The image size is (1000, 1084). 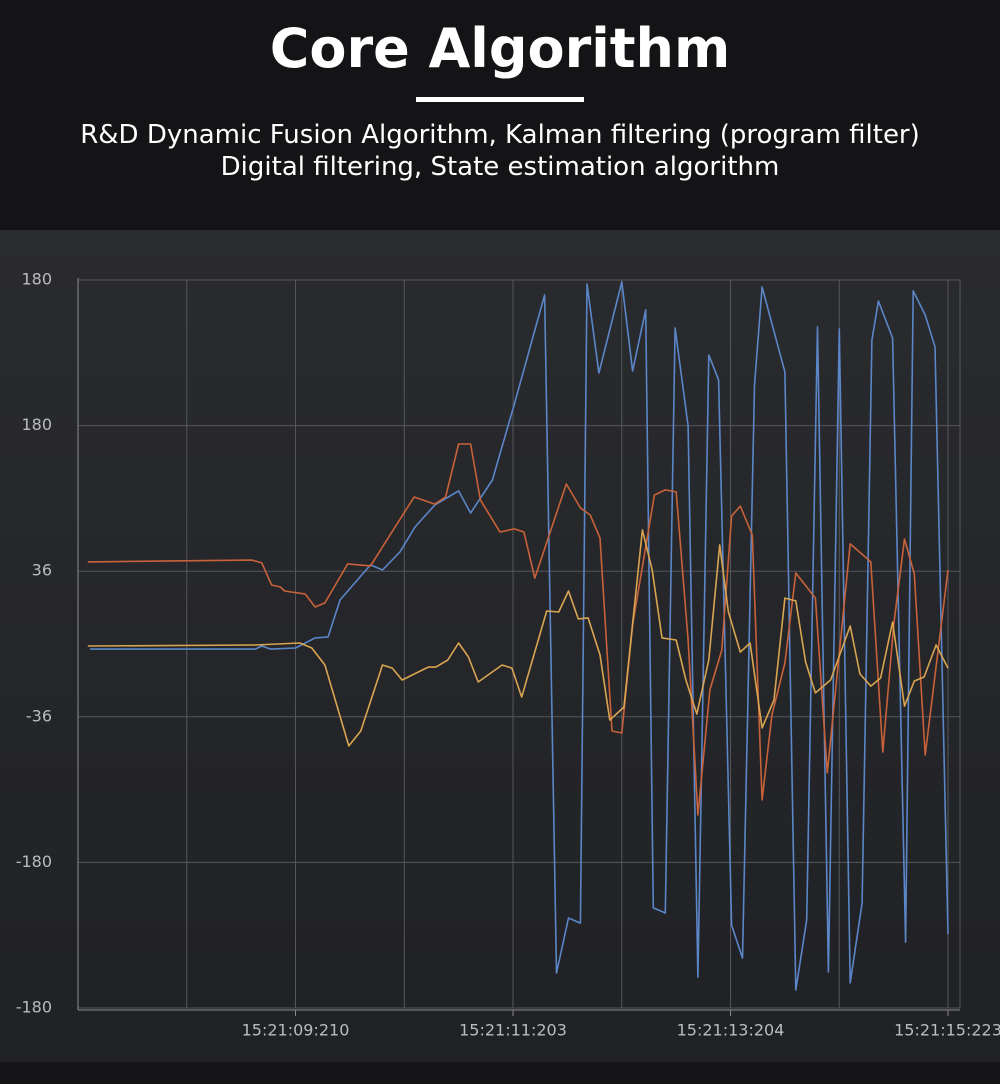 What do you see at coordinates (513, 1030) in the screenshot?
I see `x-tick-label: 15:21:11:203` at bounding box center [513, 1030].